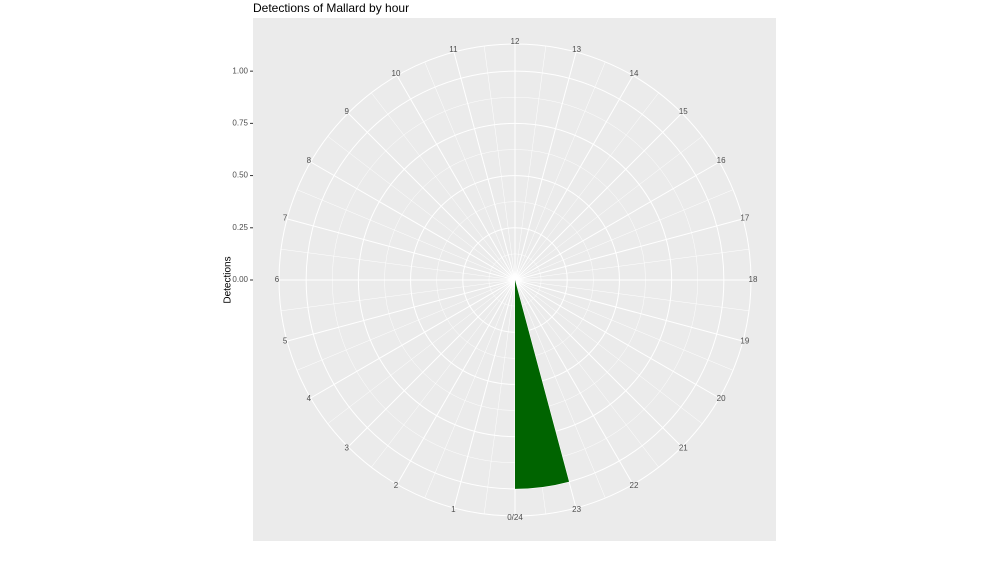 This screenshot has width=1000, height=563. I want to click on x-tick-label: 21, so click(683, 447).